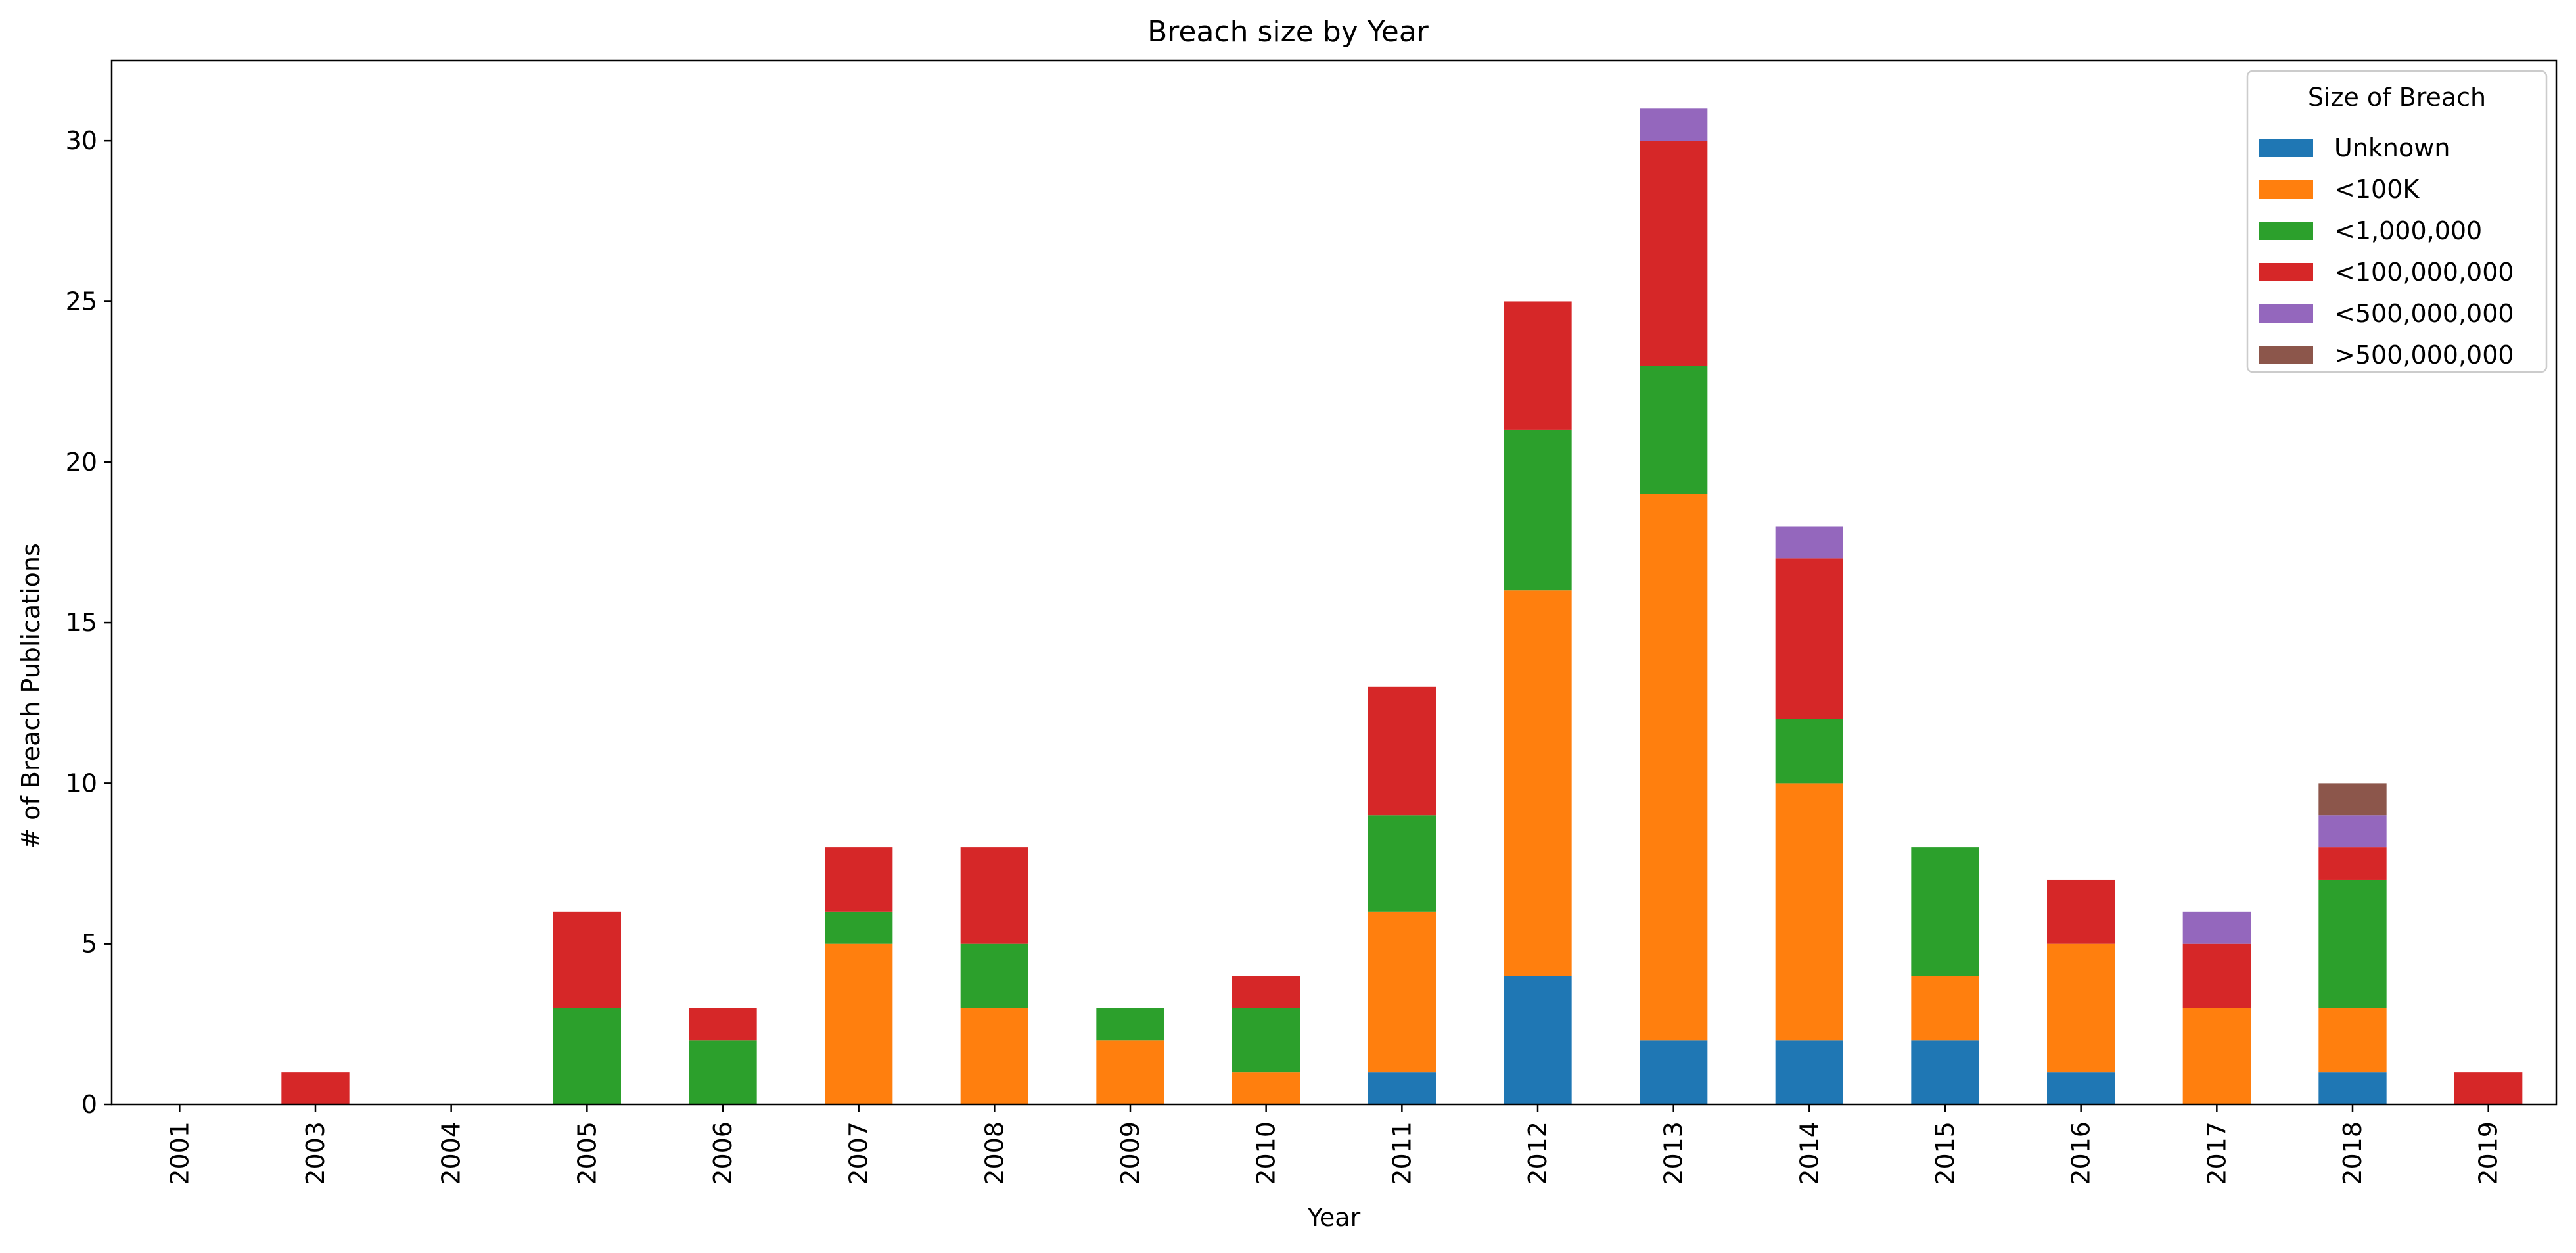  What do you see at coordinates (82, 782) in the screenshot?
I see `y-tick-label: 10` at bounding box center [82, 782].